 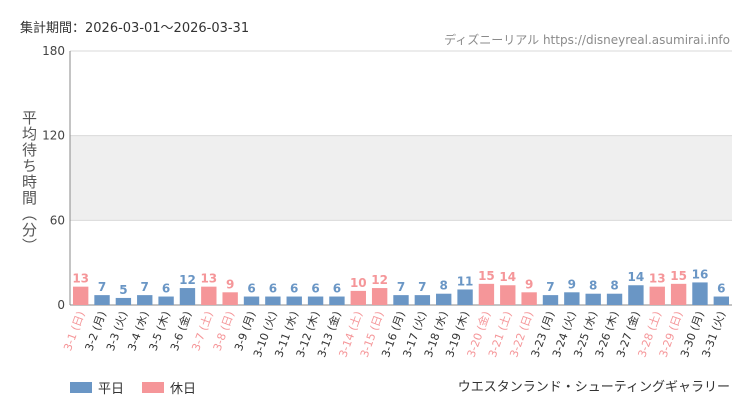 What do you see at coordinates (123, 290) in the screenshot?
I see `data-label: 5` at bounding box center [123, 290].